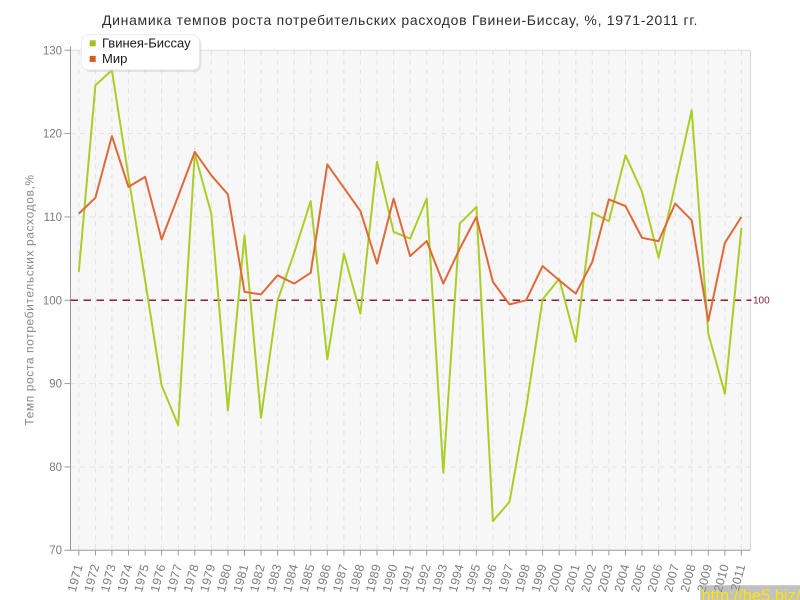  What do you see at coordinates (738, 578) in the screenshot?
I see `svg-text: 2011` at bounding box center [738, 578].